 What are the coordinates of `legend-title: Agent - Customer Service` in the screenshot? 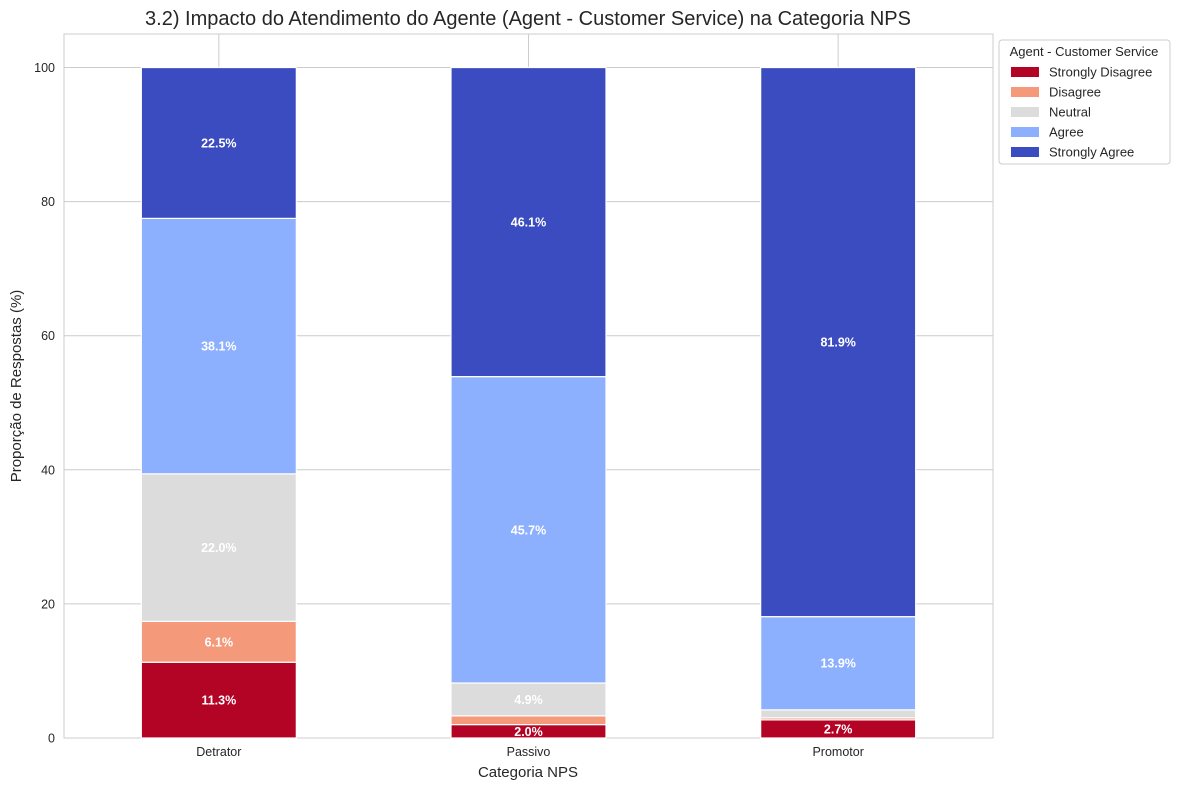 It's located at (1084, 51).